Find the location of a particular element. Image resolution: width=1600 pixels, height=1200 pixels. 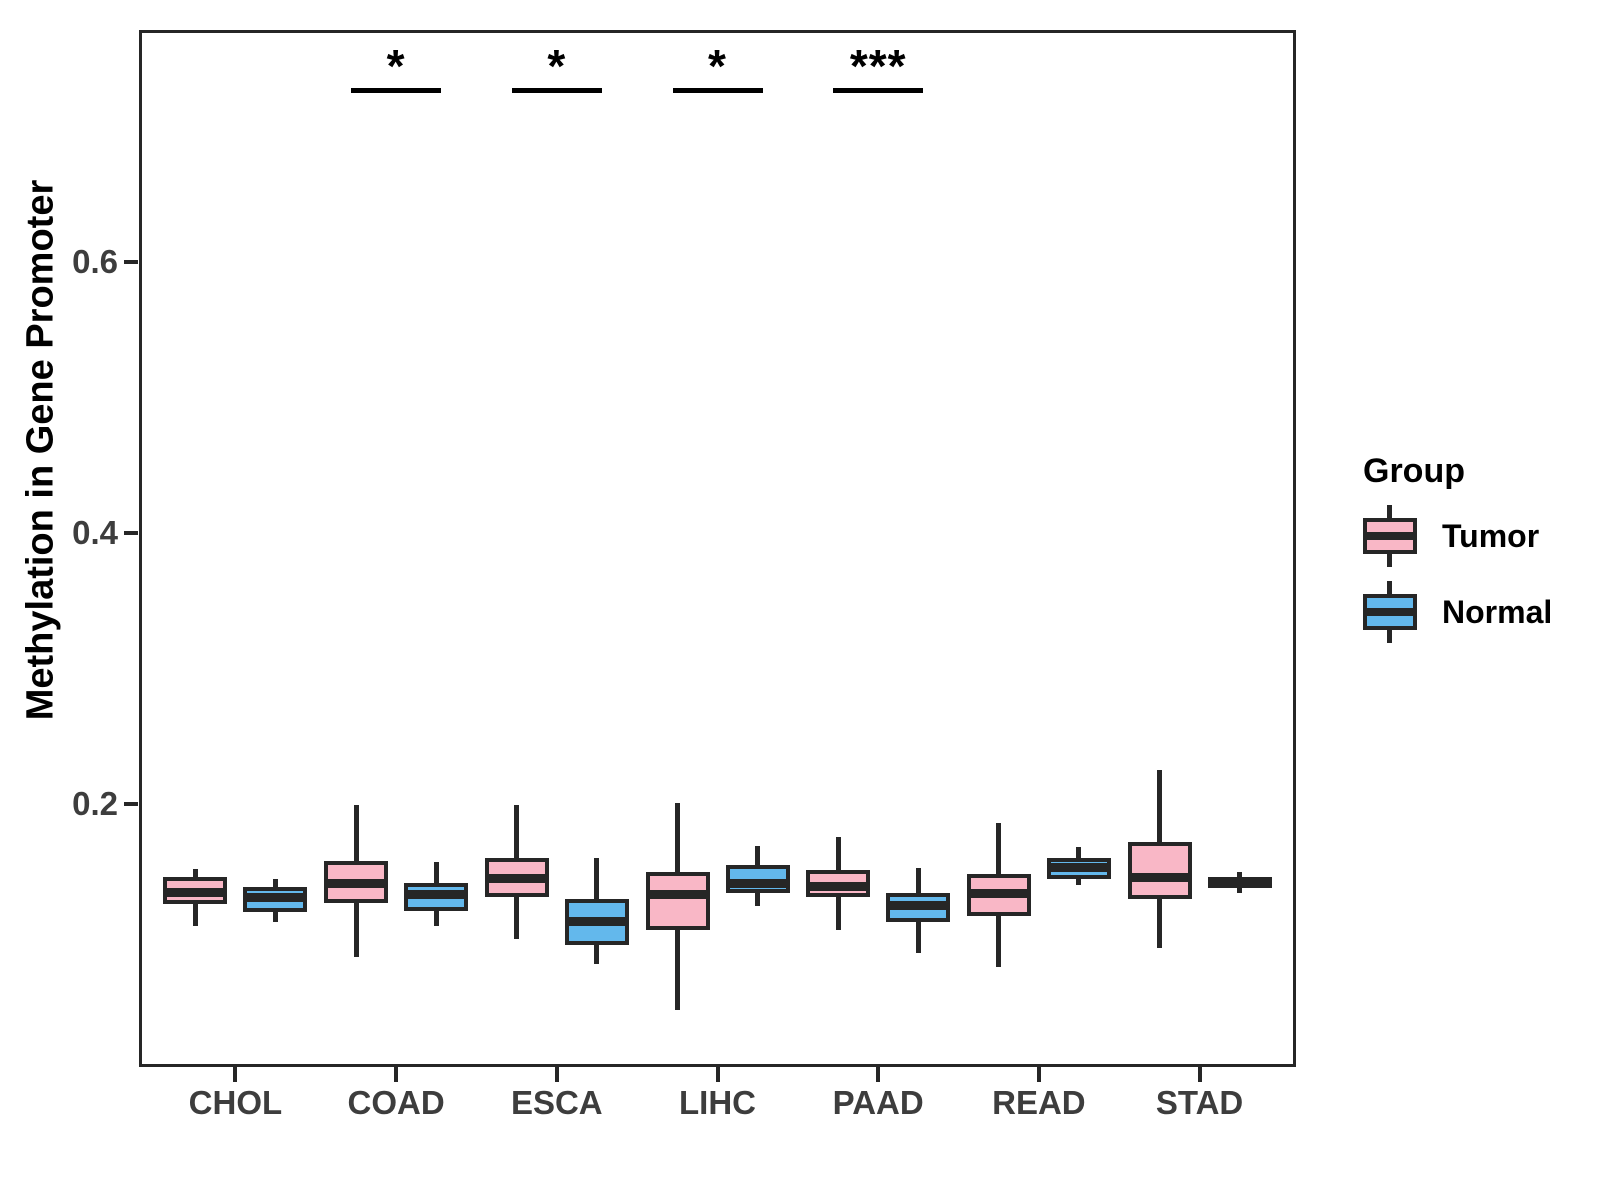

x-tick-mark-LIHC is located at coordinates (717, 1074).